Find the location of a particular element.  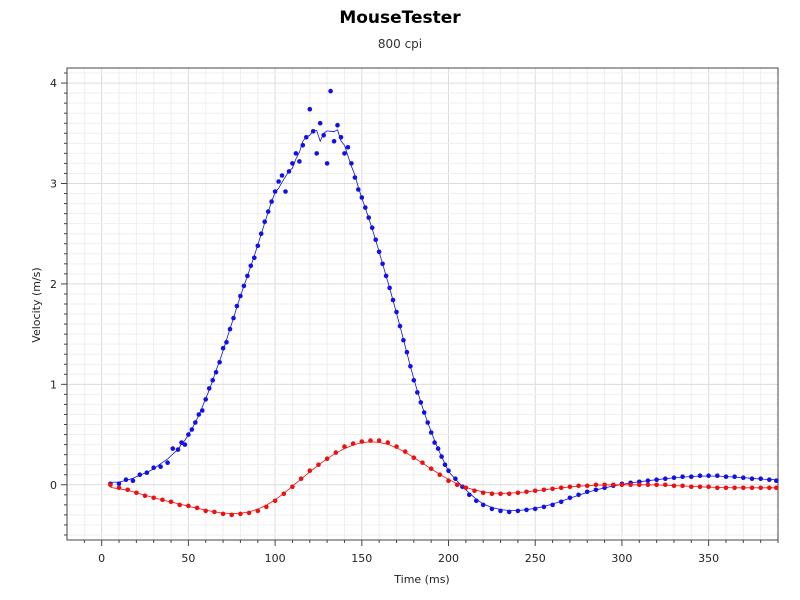

x-tick-label: 300 is located at coordinates (621, 558).